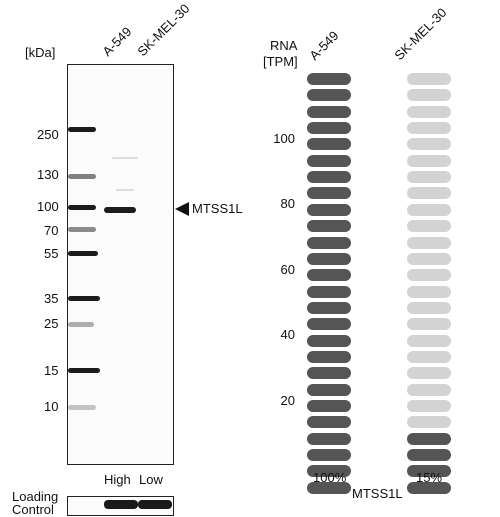 Image resolution: width=500 pixels, height=517 pixels. I want to click on loading-band-a549, so click(121, 504).